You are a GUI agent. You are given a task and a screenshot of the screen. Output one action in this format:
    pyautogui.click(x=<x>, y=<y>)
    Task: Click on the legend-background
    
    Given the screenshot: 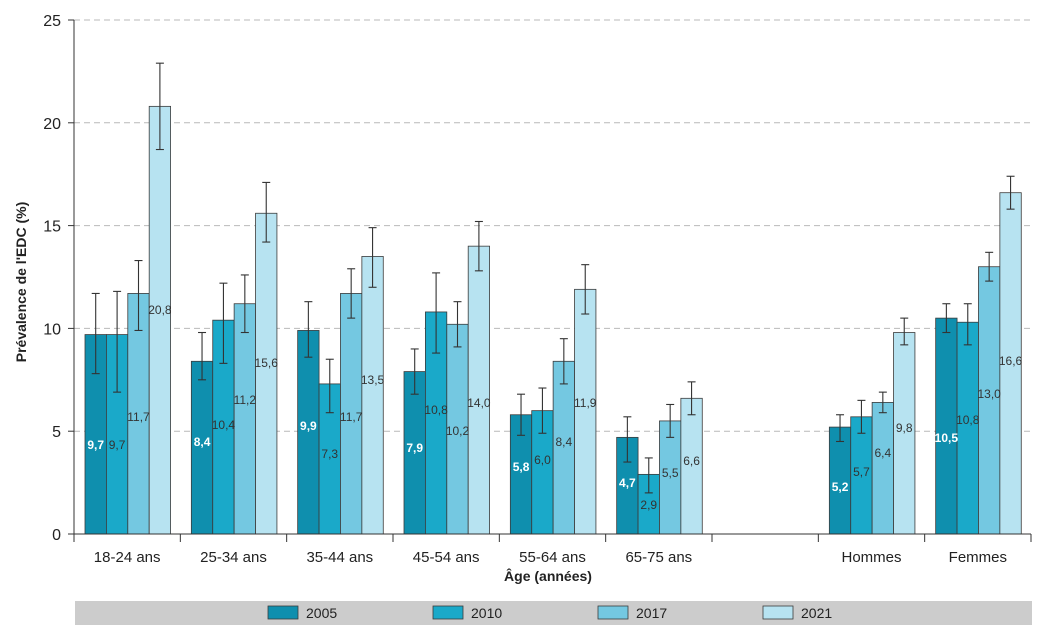 What is the action you would take?
    pyautogui.click(x=553, y=613)
    